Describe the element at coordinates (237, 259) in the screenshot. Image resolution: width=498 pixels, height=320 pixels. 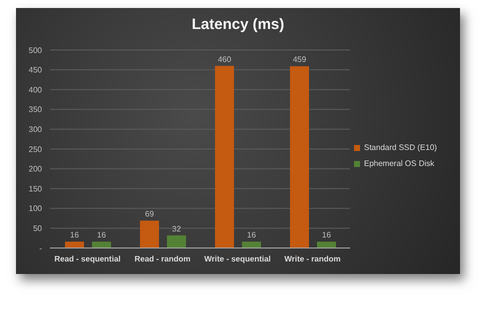
I see `x-tick-label: Write - sequential` at that location.